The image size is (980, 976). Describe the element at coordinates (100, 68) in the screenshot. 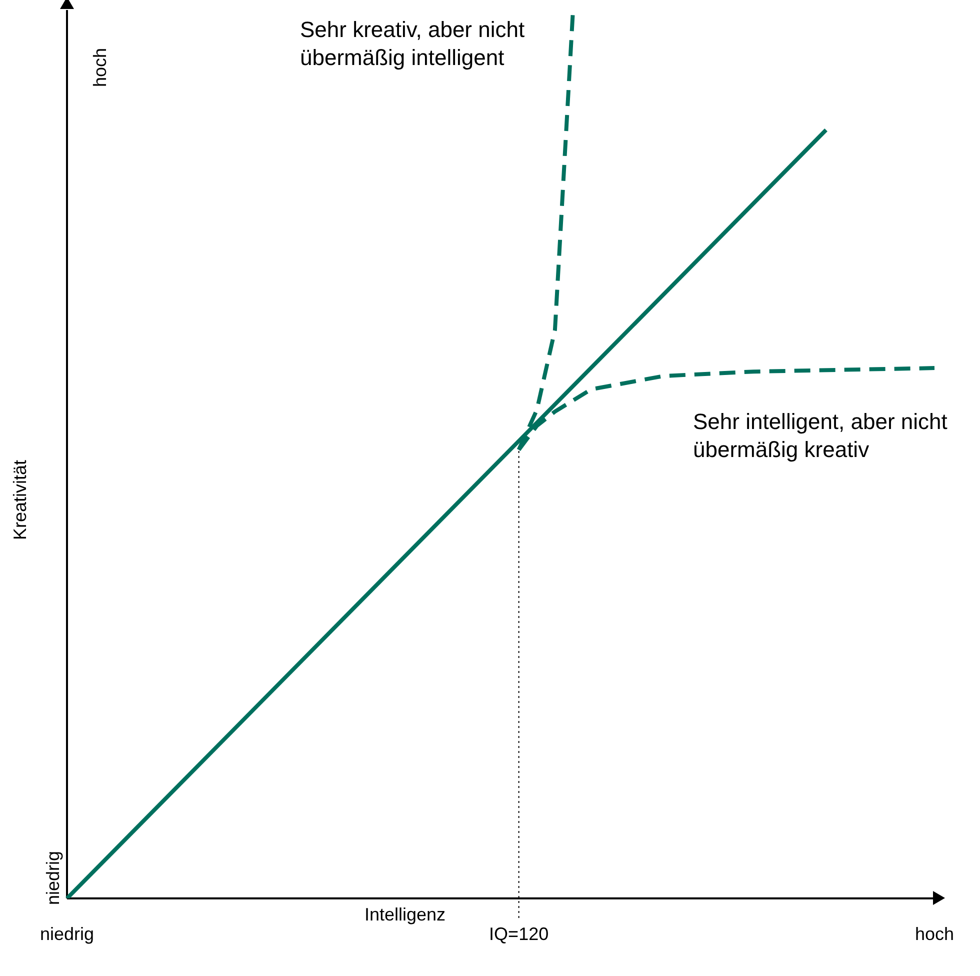

I see `annotation: hoch` at that location.